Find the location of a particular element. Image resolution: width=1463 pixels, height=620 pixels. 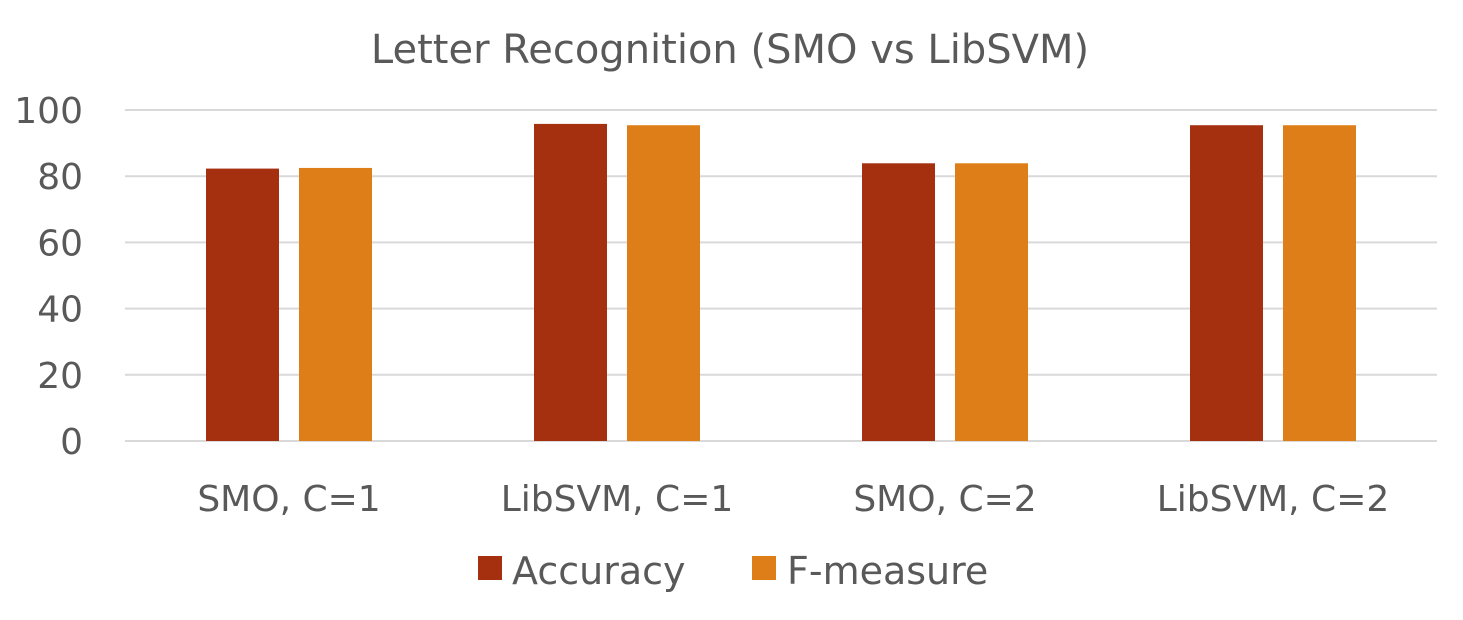

y-axis-ticks: 0 20 40 60 80 100 is located at coordinates (48, 277).